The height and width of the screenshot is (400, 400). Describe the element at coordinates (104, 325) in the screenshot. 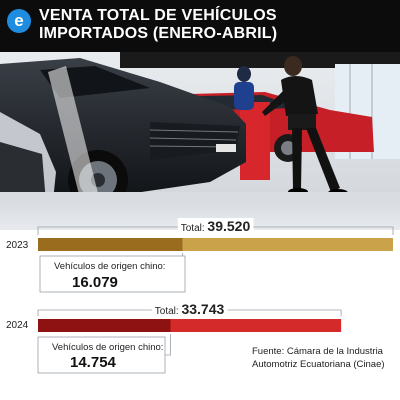

I see `chinese-bar-2024` at that location.